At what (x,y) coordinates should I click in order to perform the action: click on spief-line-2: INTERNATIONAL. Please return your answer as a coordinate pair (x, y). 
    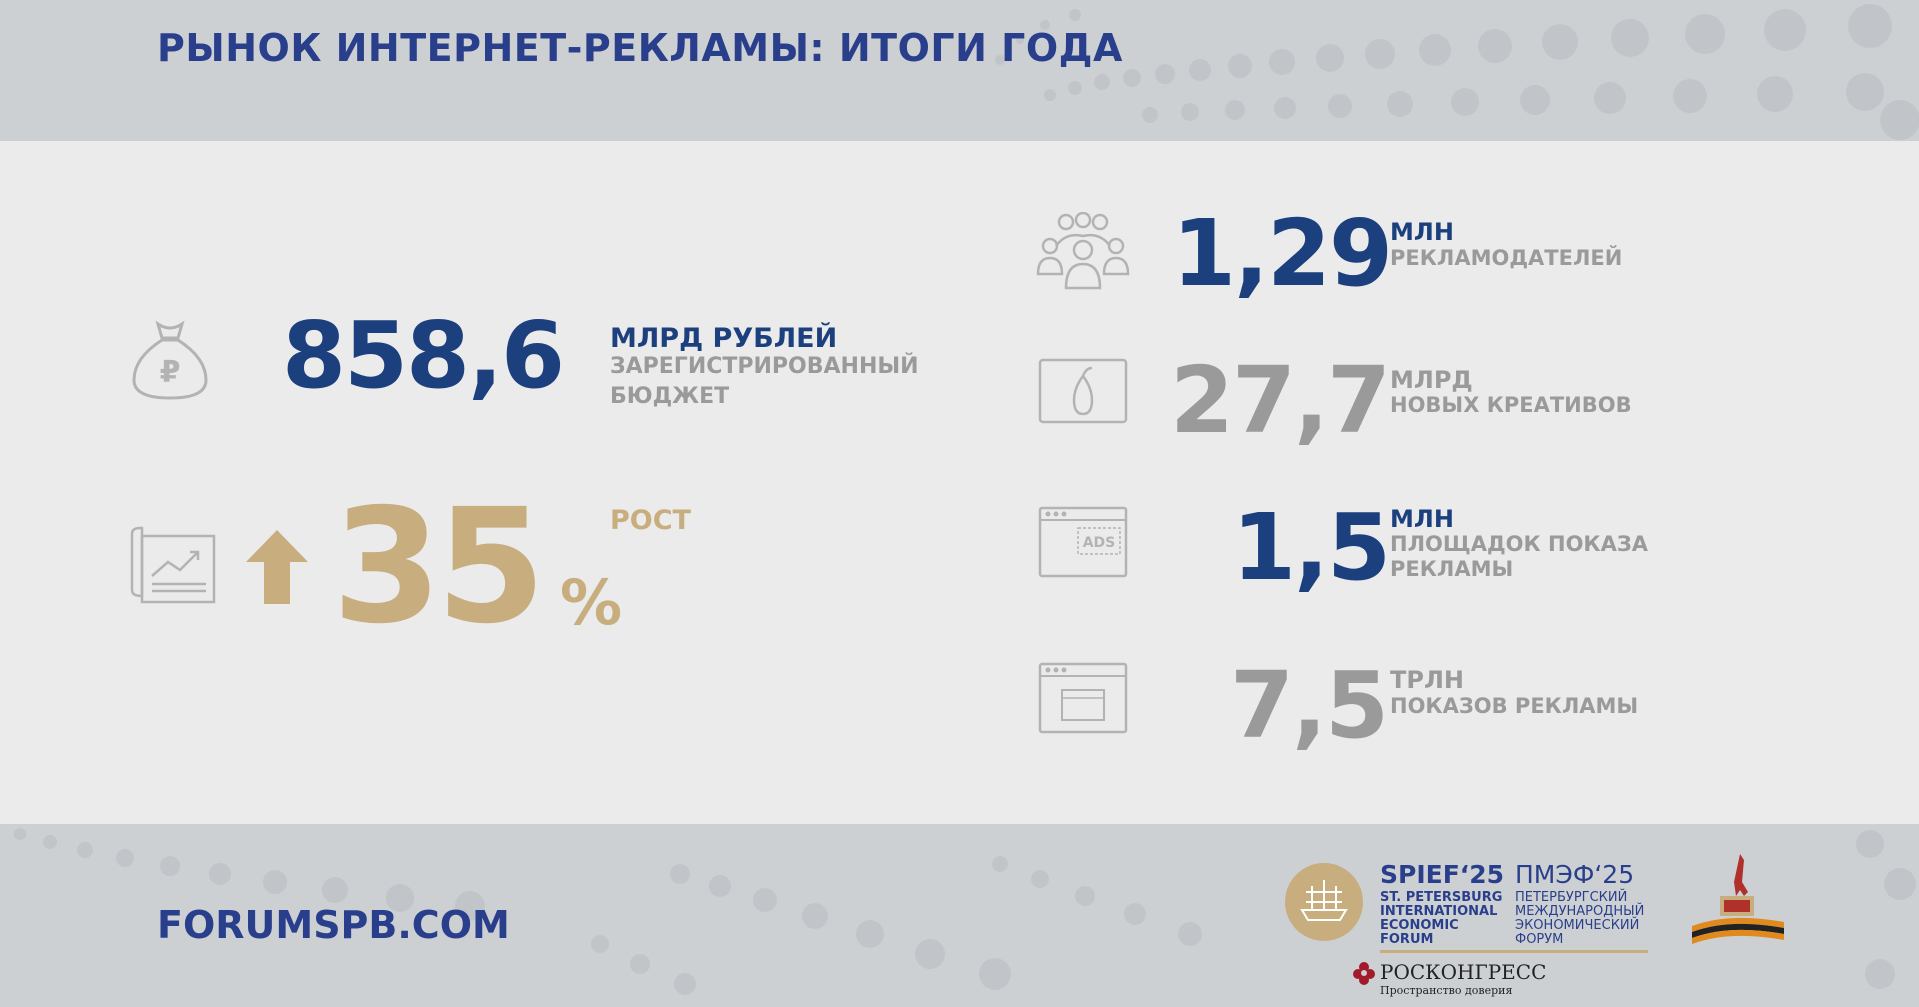
    Looking at the image, I should click on (1439, 911).